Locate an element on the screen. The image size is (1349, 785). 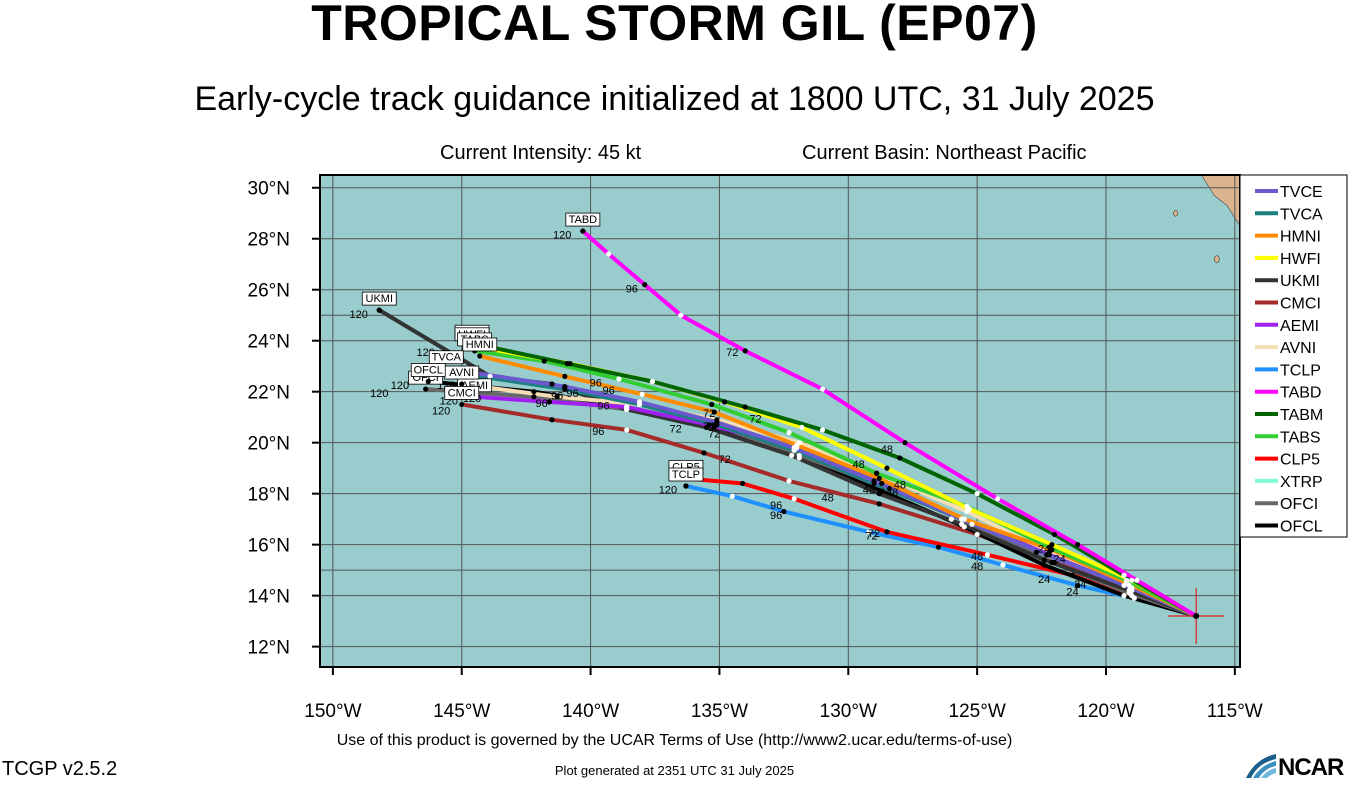
track-name-label: TCLP is located at coordinates (686, 475).